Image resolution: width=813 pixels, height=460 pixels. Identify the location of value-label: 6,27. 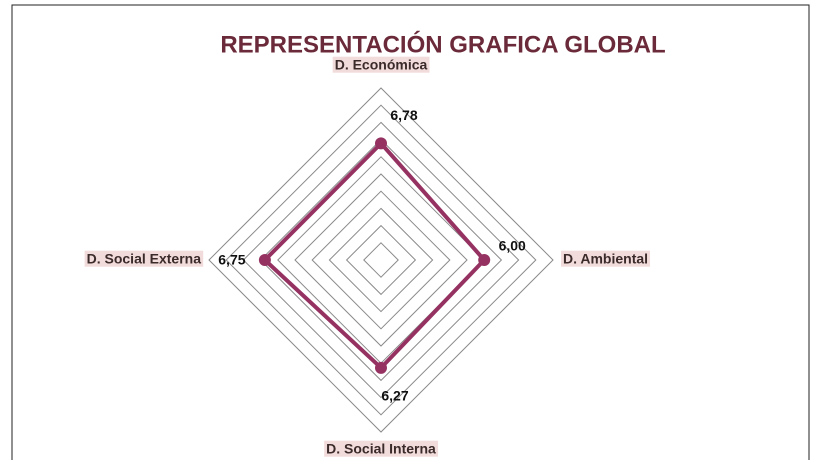
(394, 396).